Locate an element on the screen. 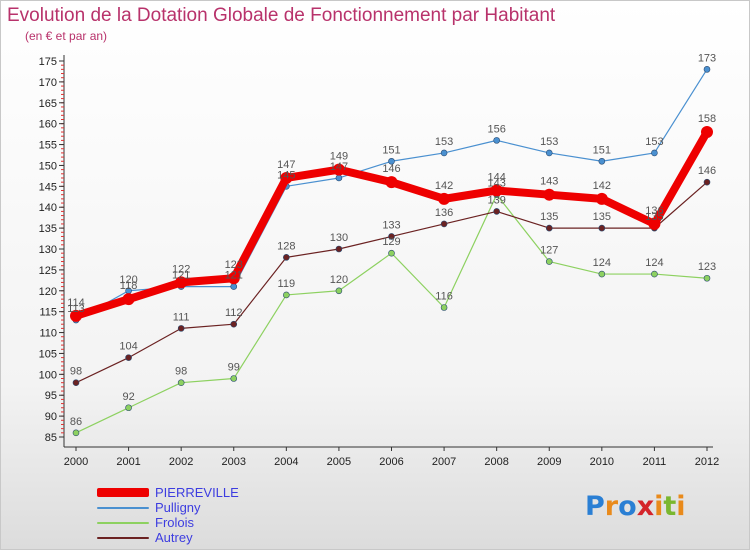  y-tick-label: 145 is located at coordinates (48, 187).